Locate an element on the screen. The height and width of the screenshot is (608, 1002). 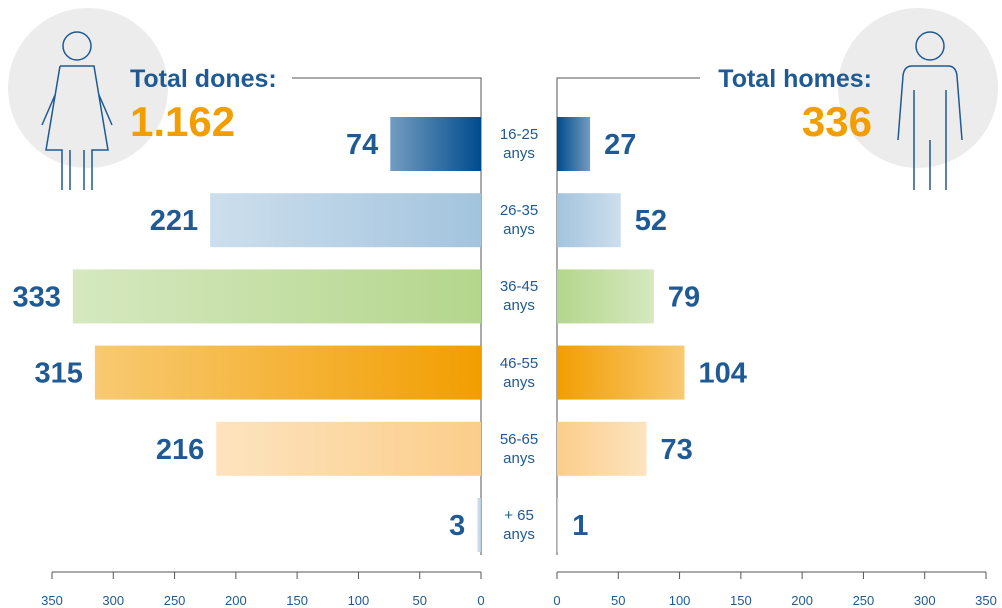
man-icon is located at coordinates (930, 110).